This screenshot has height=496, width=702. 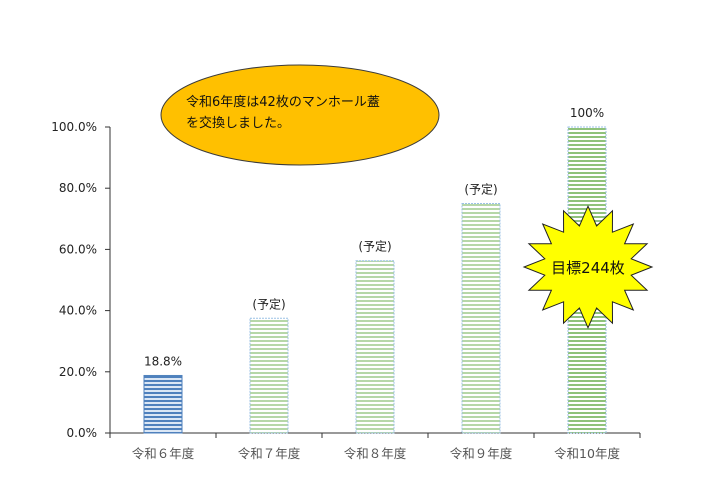 I want to click on star-burst: 目標244枚, so click(x=588, y=267).